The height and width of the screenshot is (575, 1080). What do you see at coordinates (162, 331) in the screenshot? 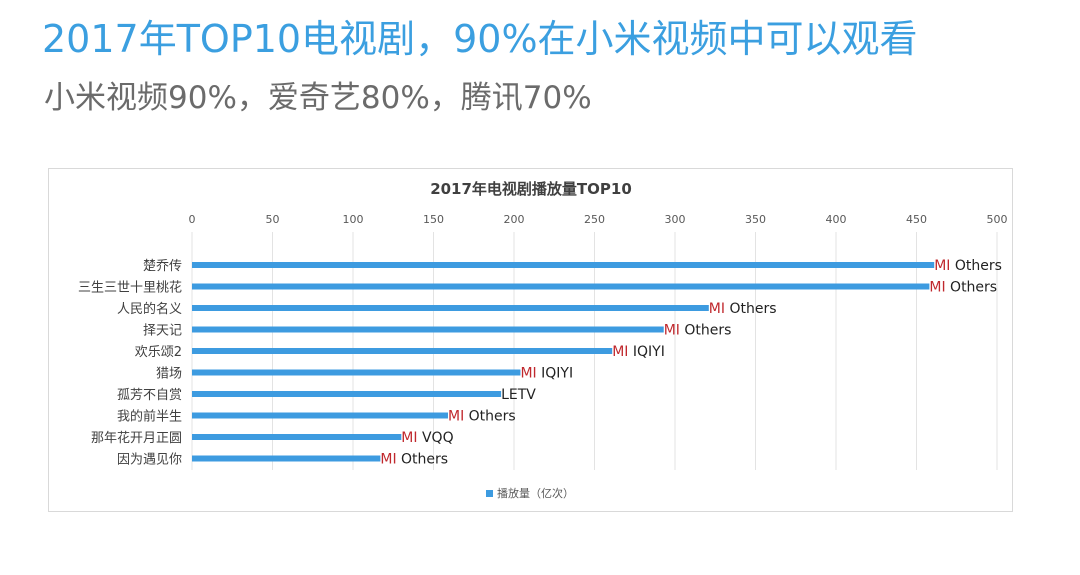
I see `category-label: 择天记` at bounding box center [162, 331].